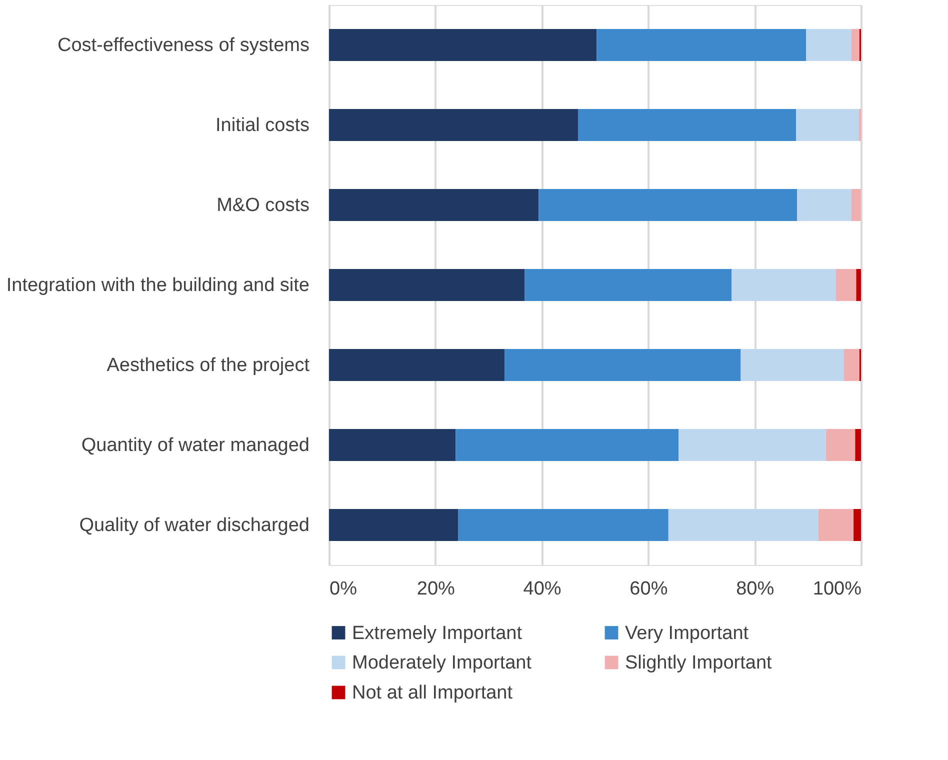 Image resolution: width=948 pixels, height=760 pixels. What do you see at coordinates (158, 285) in the screenshot?
I see `y-tick-label: Integration with the building and site` at bounding box center [158, 285].